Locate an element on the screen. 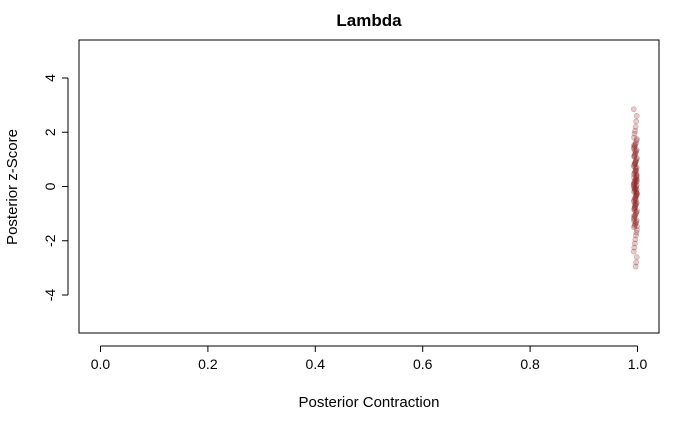  x-tick-label: 0.0 is located at coordinates (101, 364).